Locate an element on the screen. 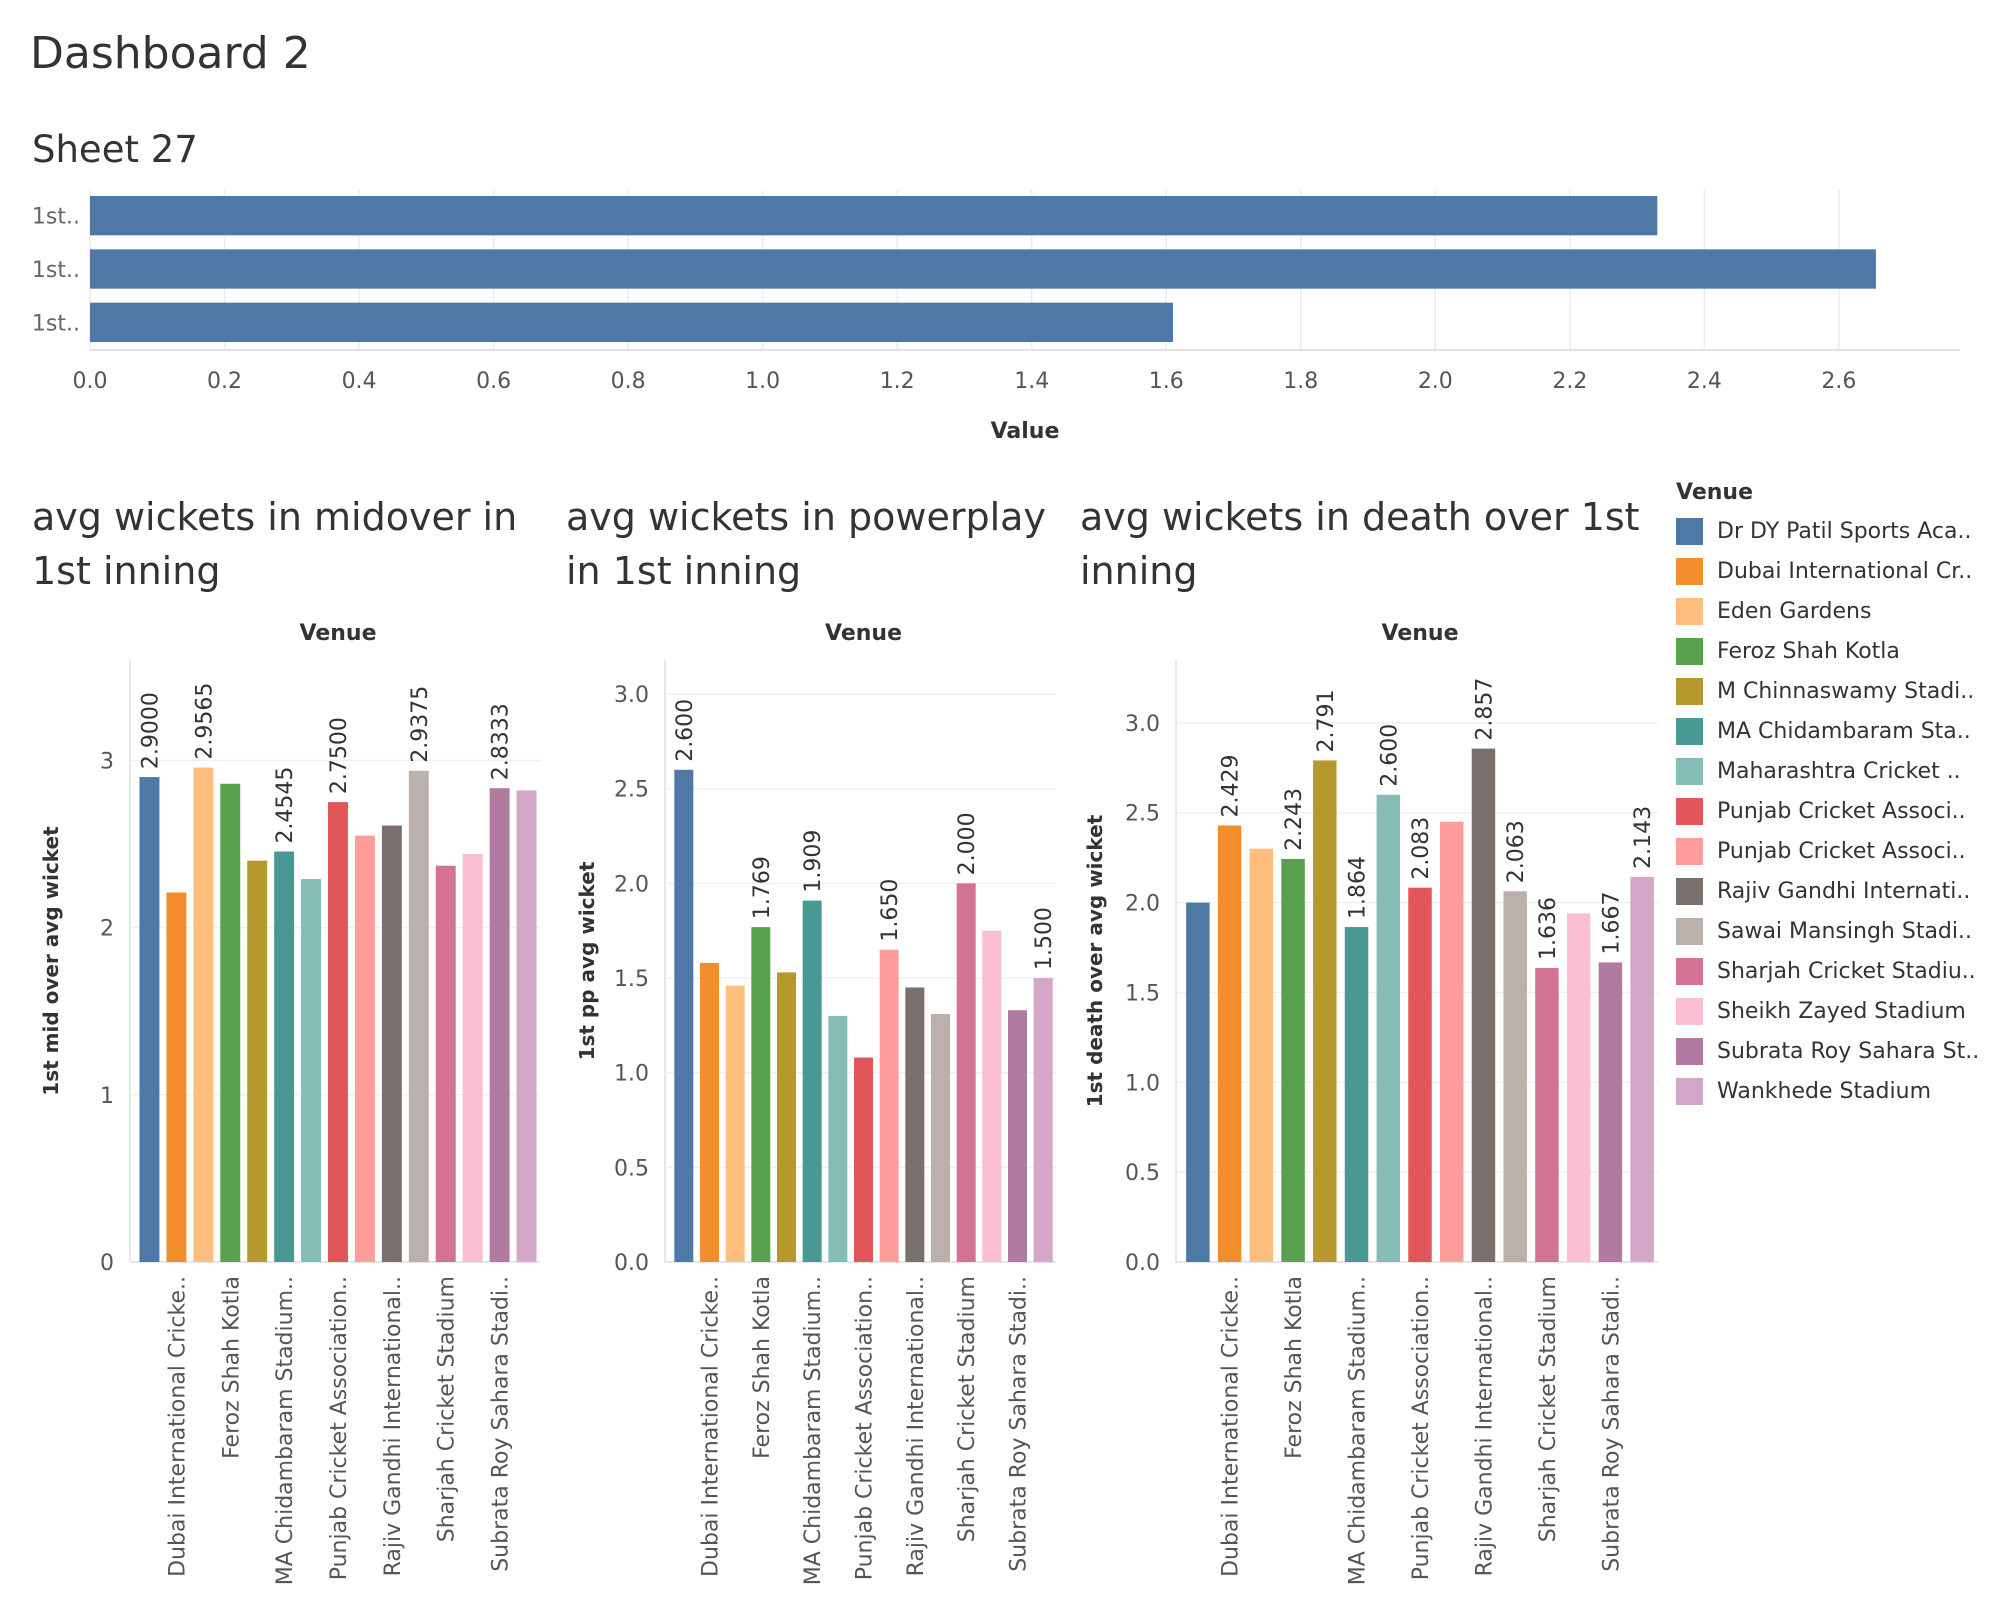  legend-item: Rajiv Gandhi Internati.. is located at coordinates (1836, 891).